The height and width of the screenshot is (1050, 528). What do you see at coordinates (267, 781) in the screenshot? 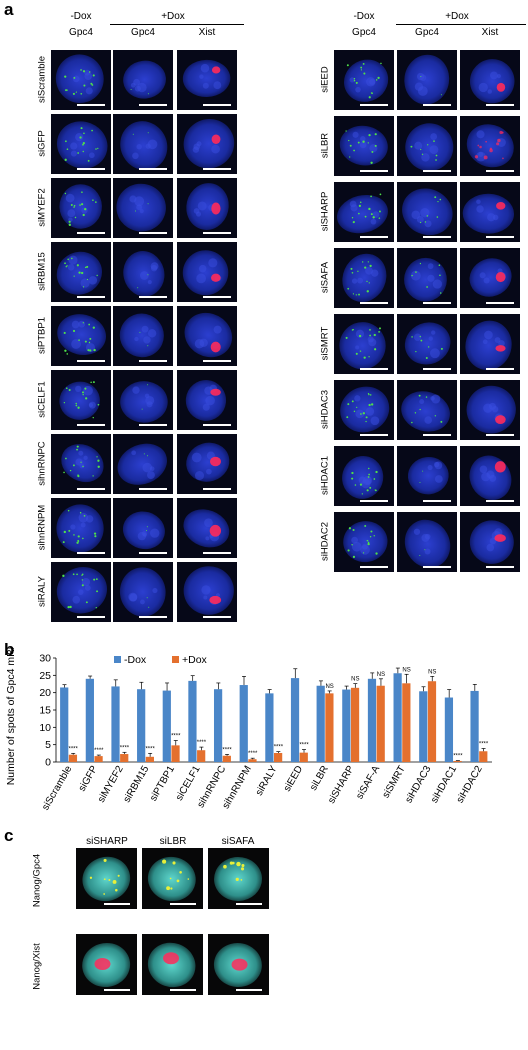
I see `x-tick-label: siRALY` at bounding box center [267, 781].